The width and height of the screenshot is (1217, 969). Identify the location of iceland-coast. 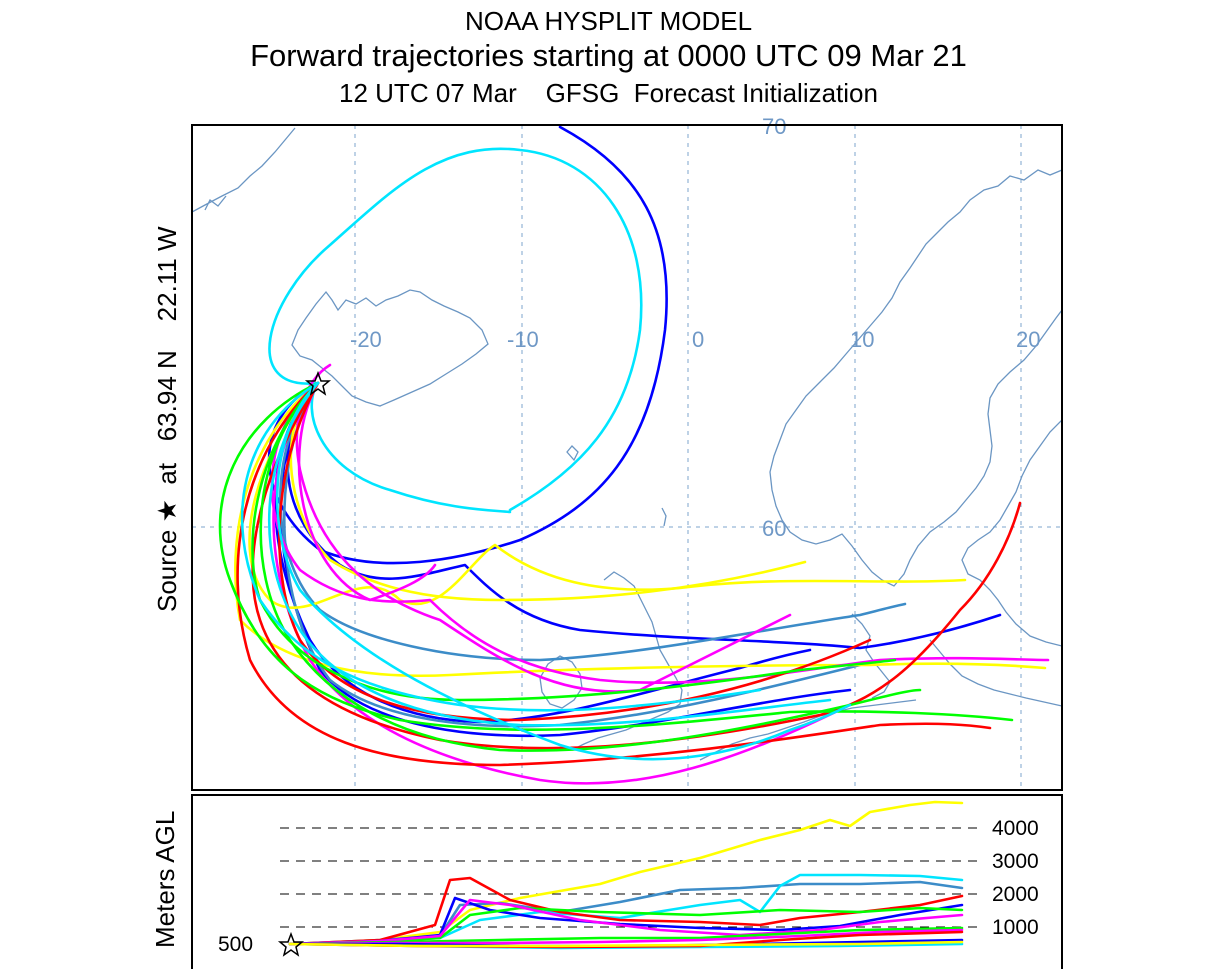
(390, 348).